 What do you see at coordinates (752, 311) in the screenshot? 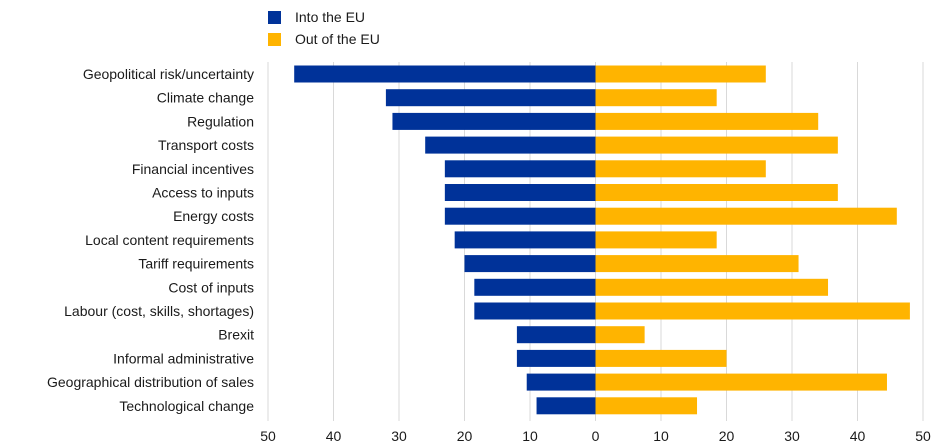
I see `bar-out-of-the-eu-labour-cost-skills-shortages` at bounding box center [752, 311].